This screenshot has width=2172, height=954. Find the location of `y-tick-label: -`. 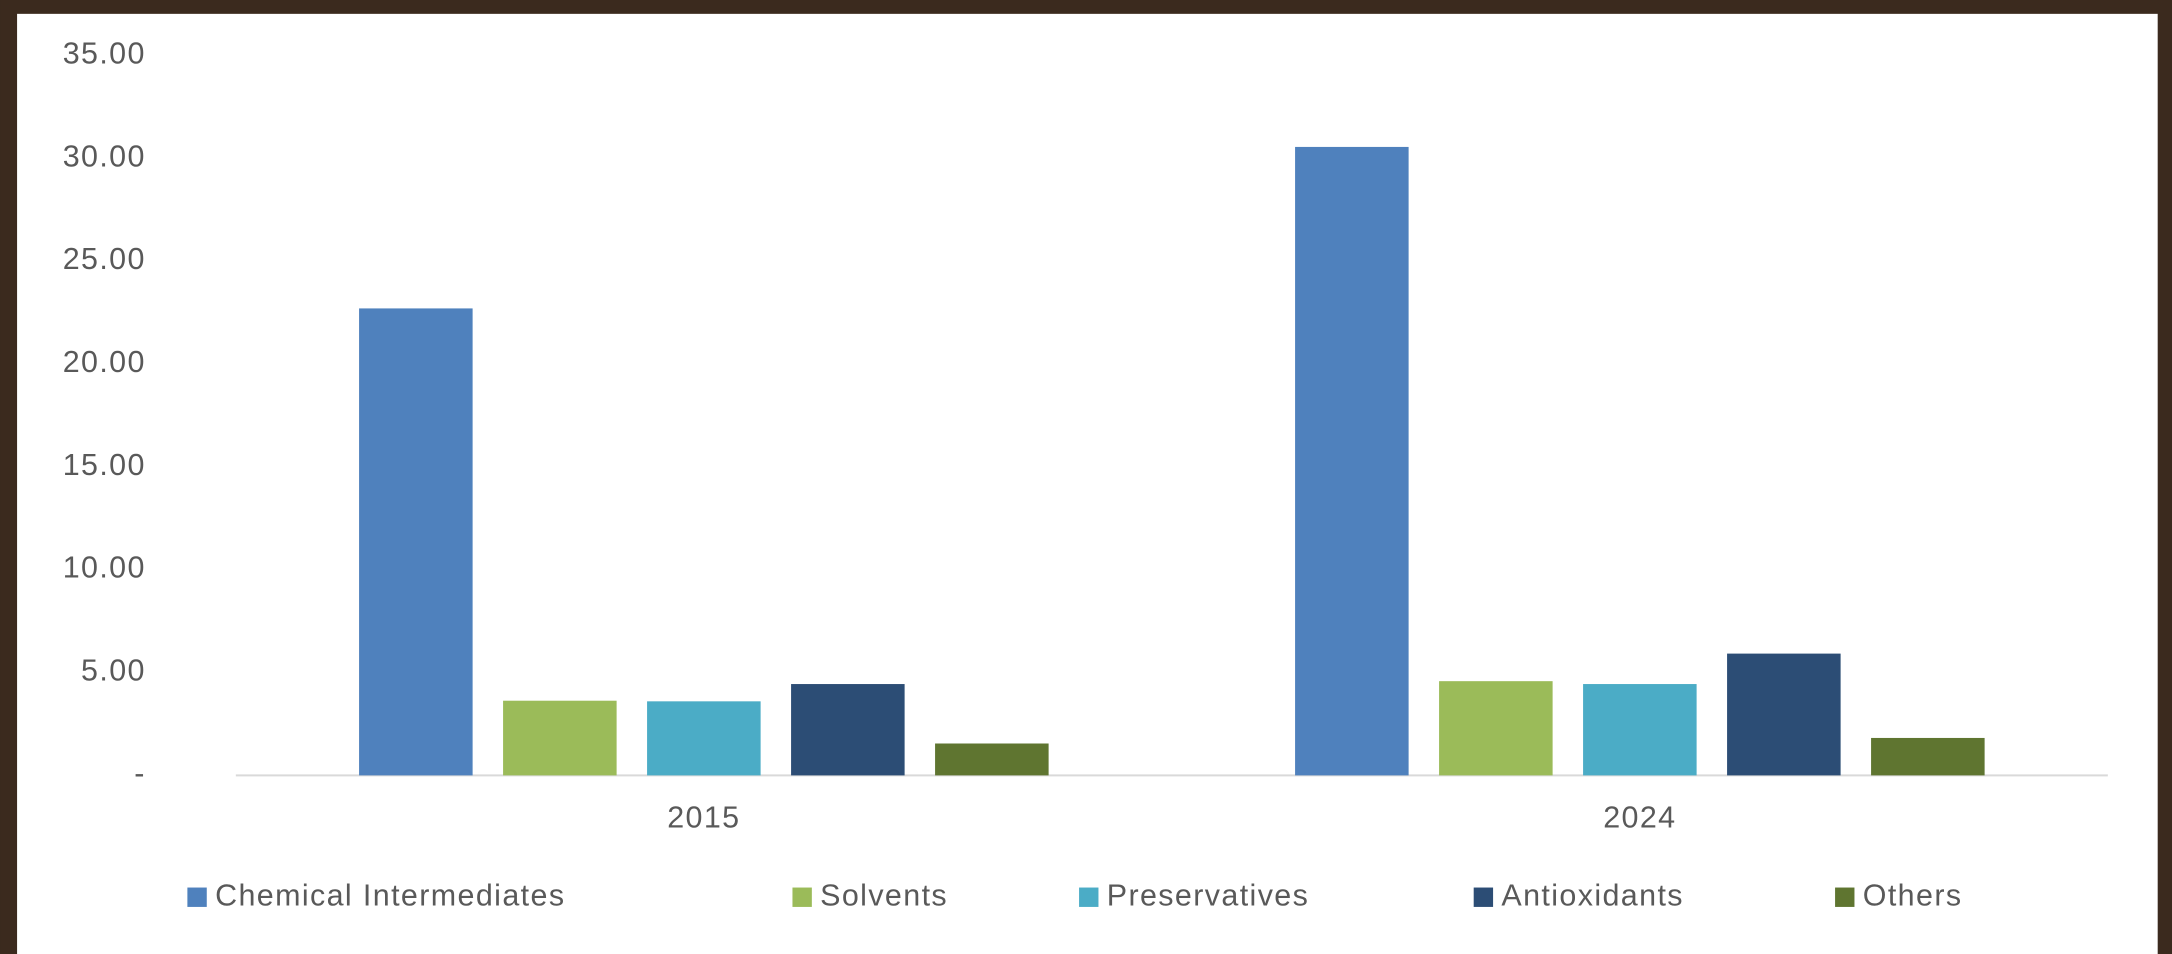

y-tick-label: - is located at coordinates (140, 773).